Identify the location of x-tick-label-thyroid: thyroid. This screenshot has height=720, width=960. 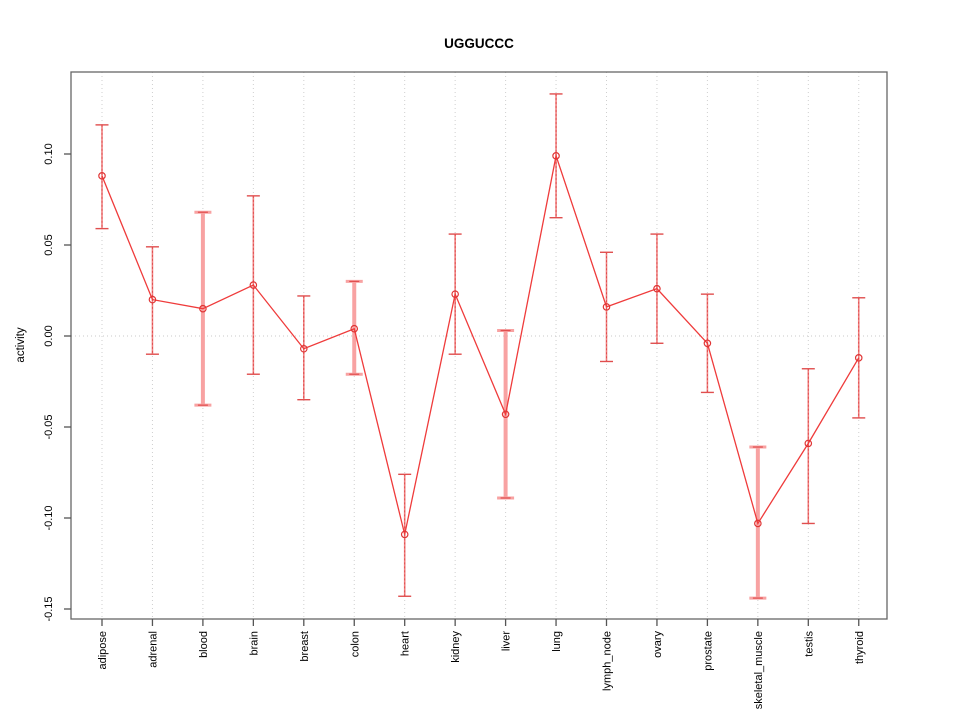
(860, 647).